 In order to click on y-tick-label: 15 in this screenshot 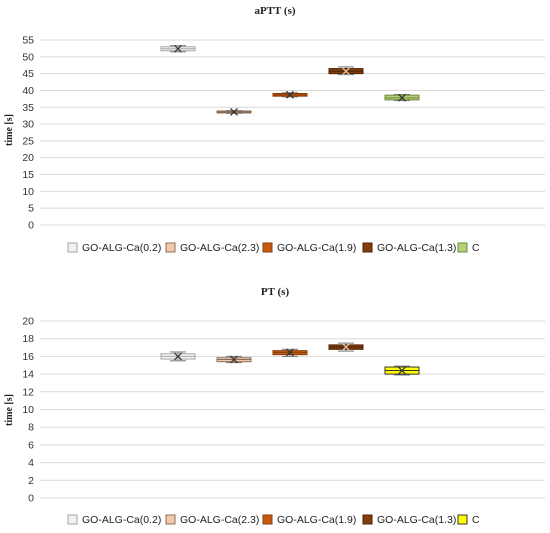, I will do `click(28, 175)`.